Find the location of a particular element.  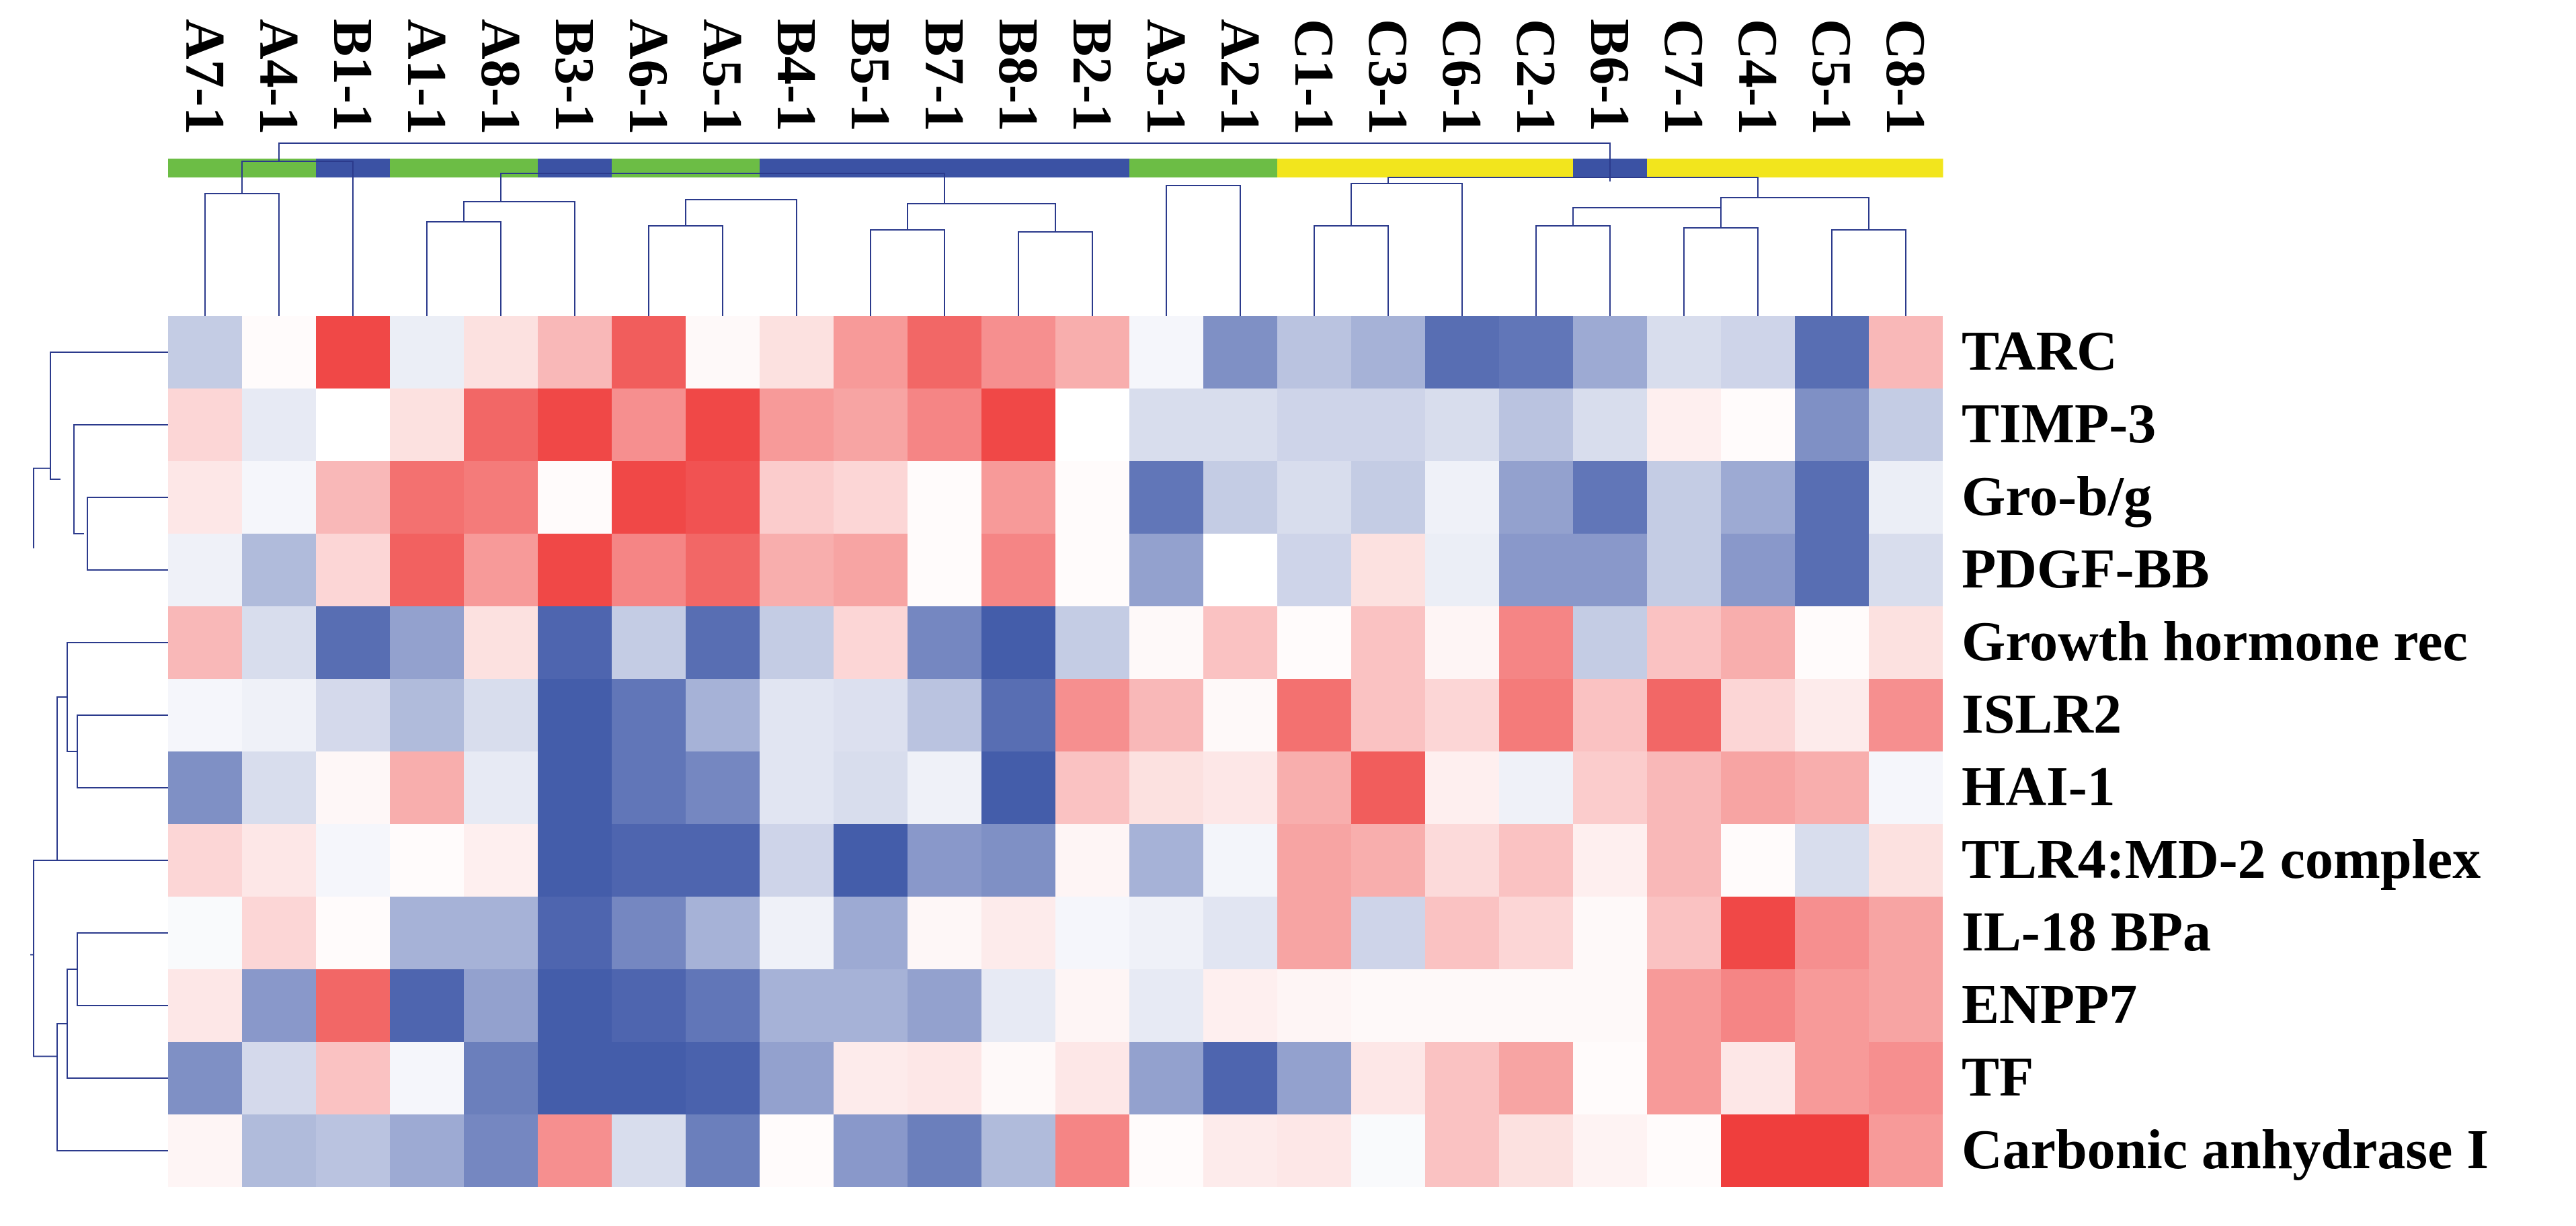

column-label: B3-1 is located at coordinates (574, 75).